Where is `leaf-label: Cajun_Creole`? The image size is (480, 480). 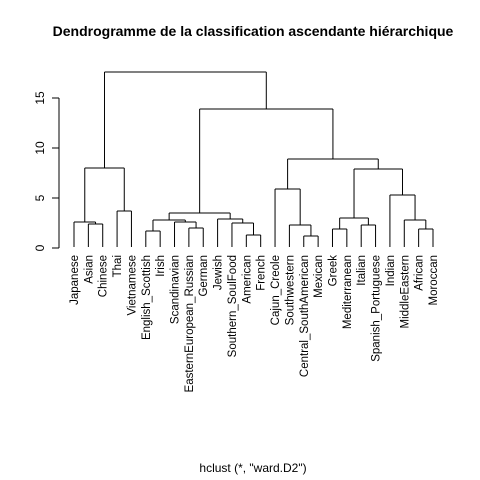 leaf-label: Cajun_Creole is located at coordinates (276, 290).